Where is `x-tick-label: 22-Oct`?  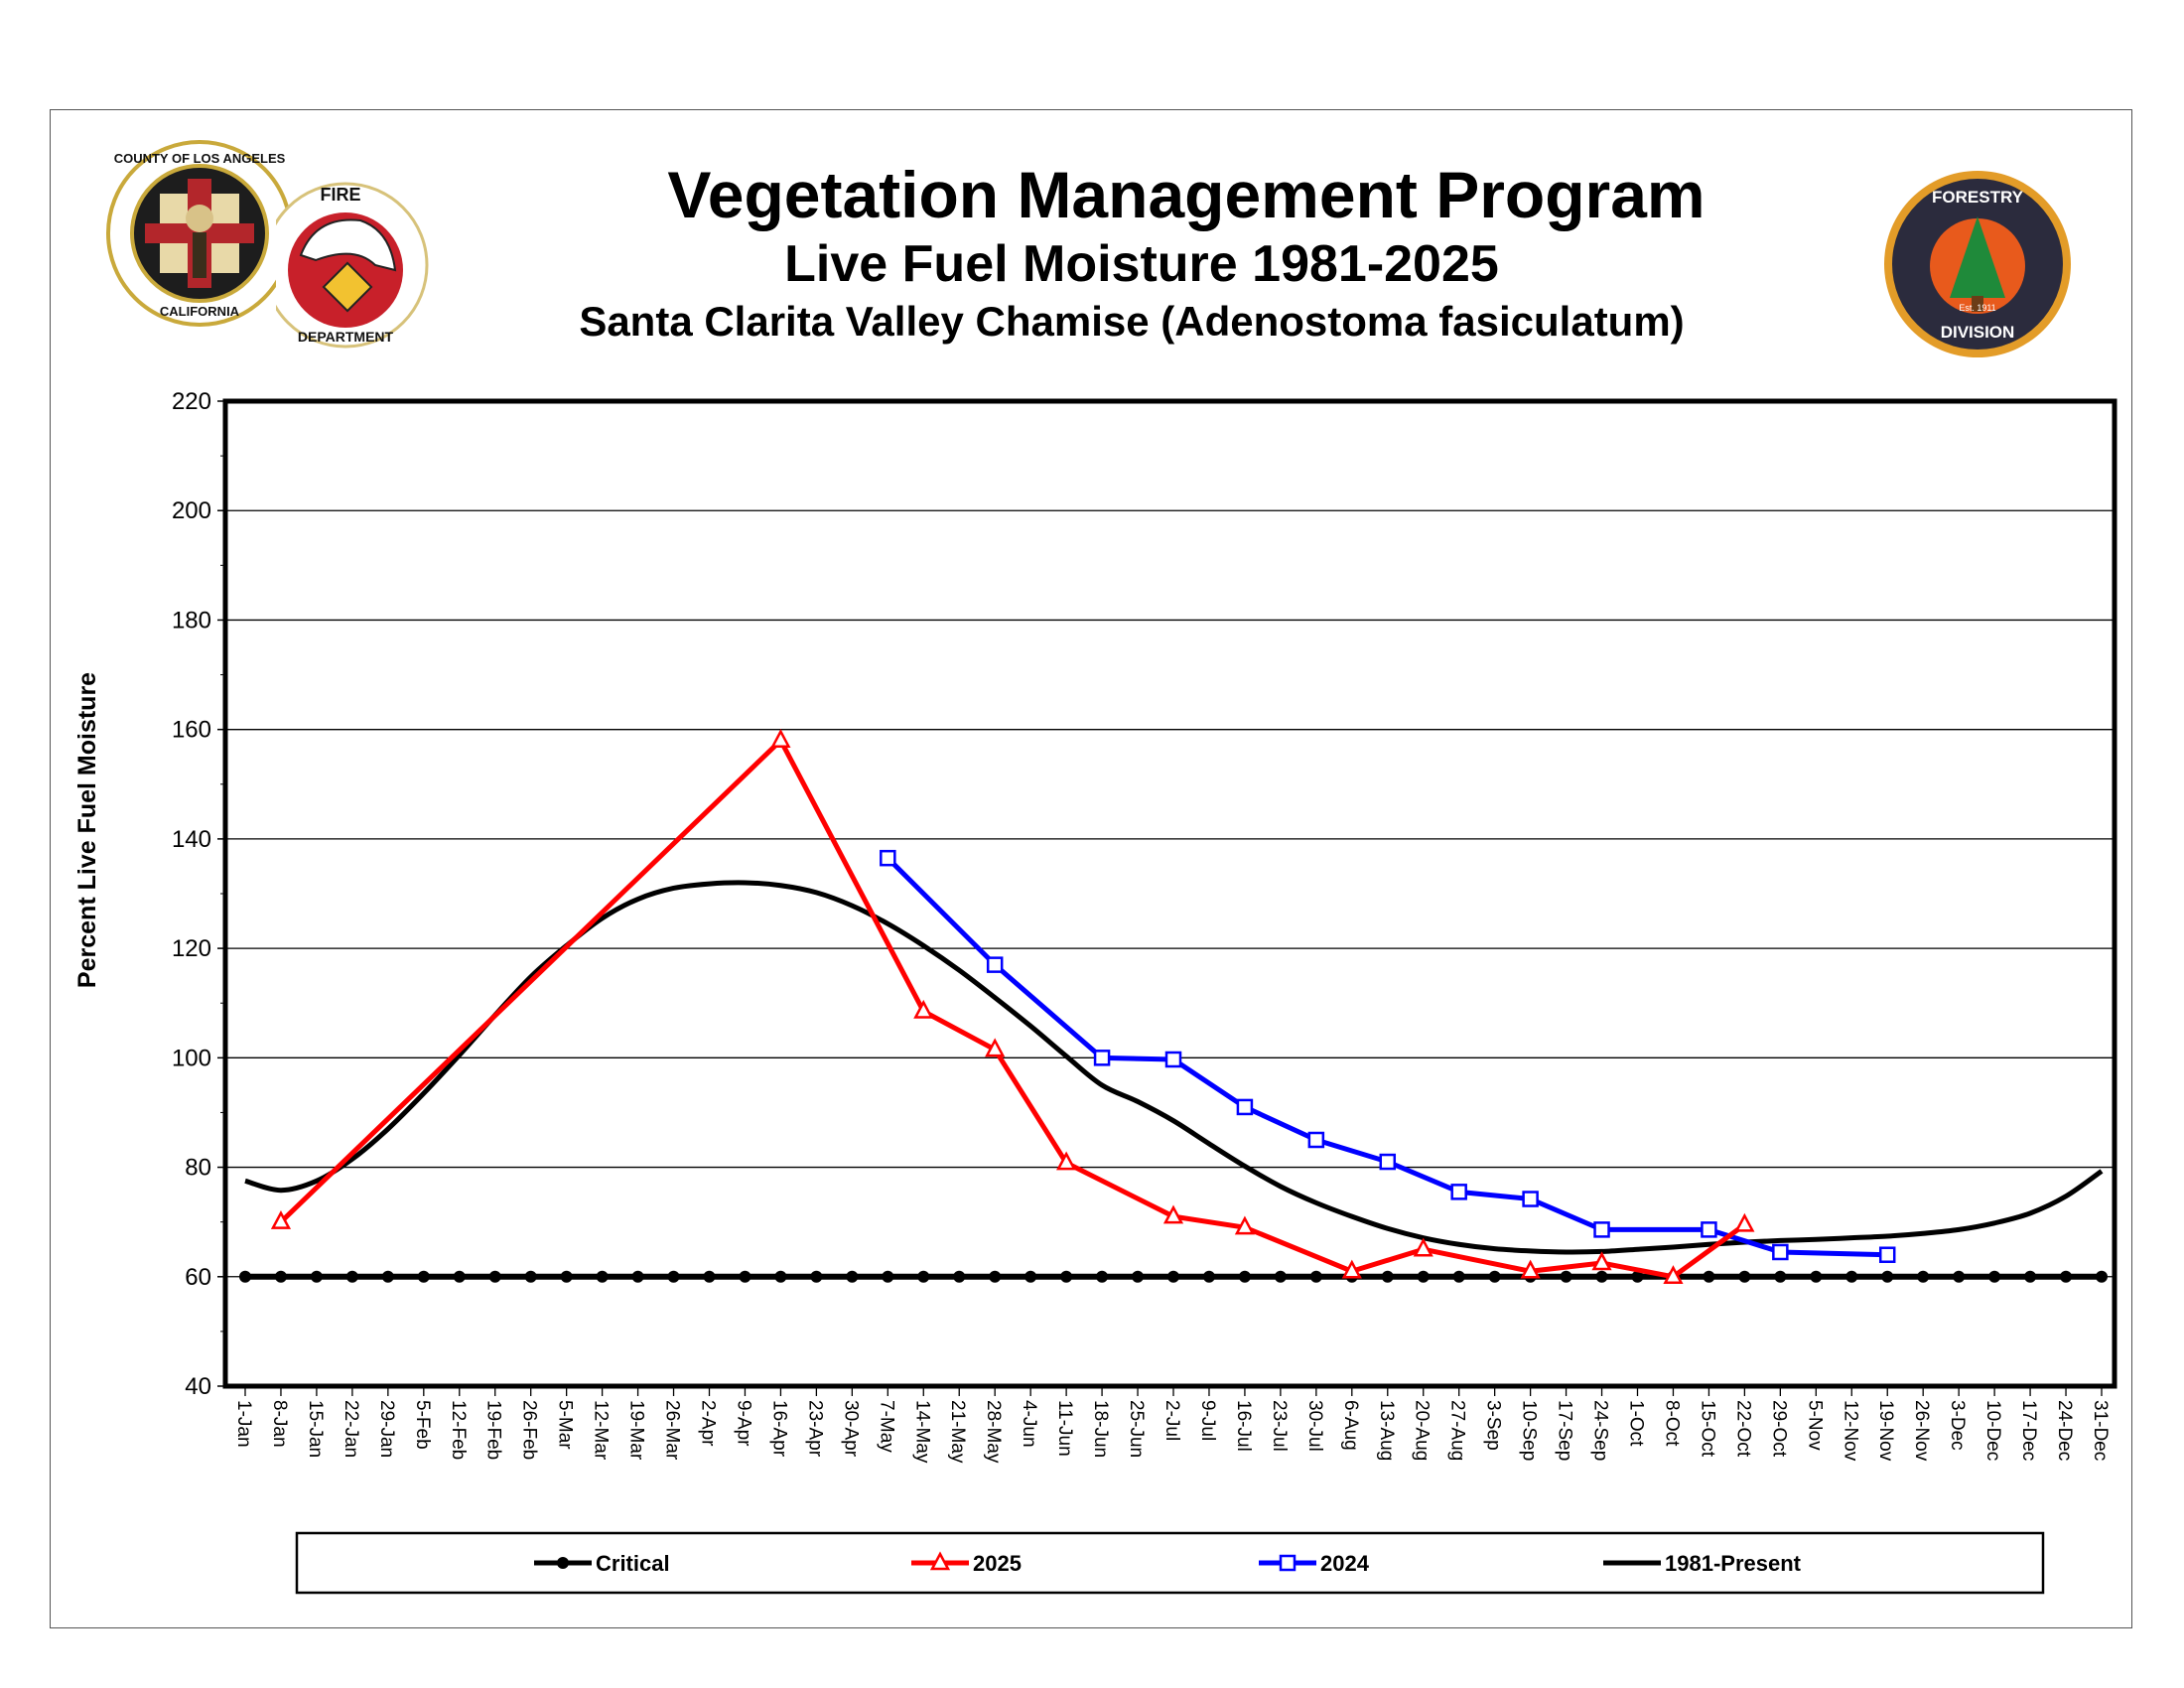 x-tick-label: 22-Oct is located at coordinates (1742, 1429).